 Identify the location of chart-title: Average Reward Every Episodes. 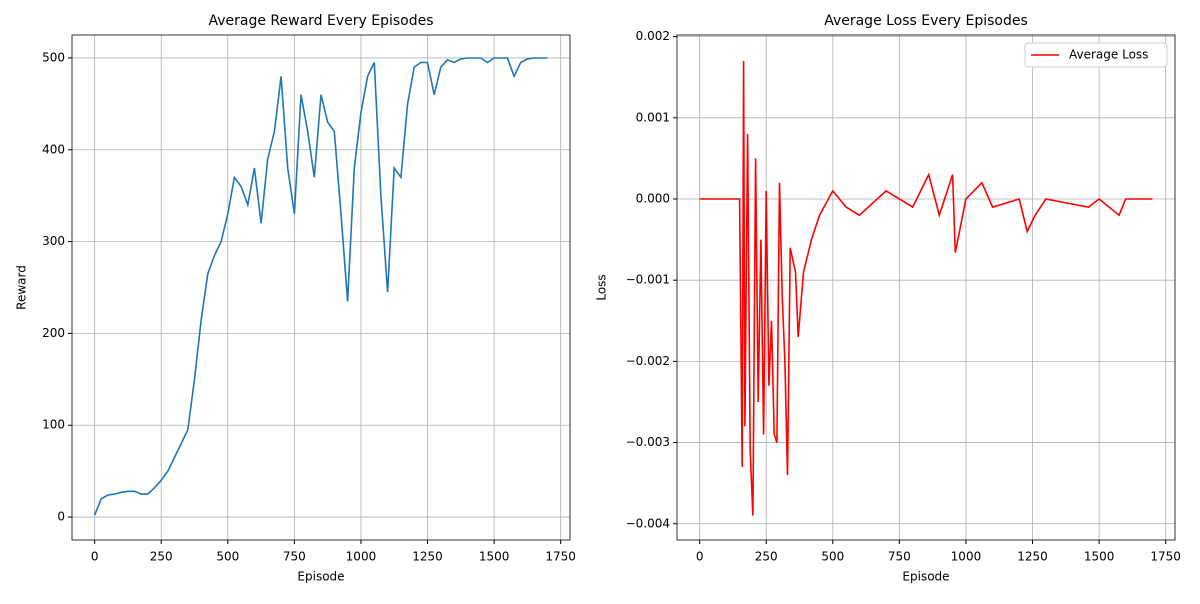
(320, 21).